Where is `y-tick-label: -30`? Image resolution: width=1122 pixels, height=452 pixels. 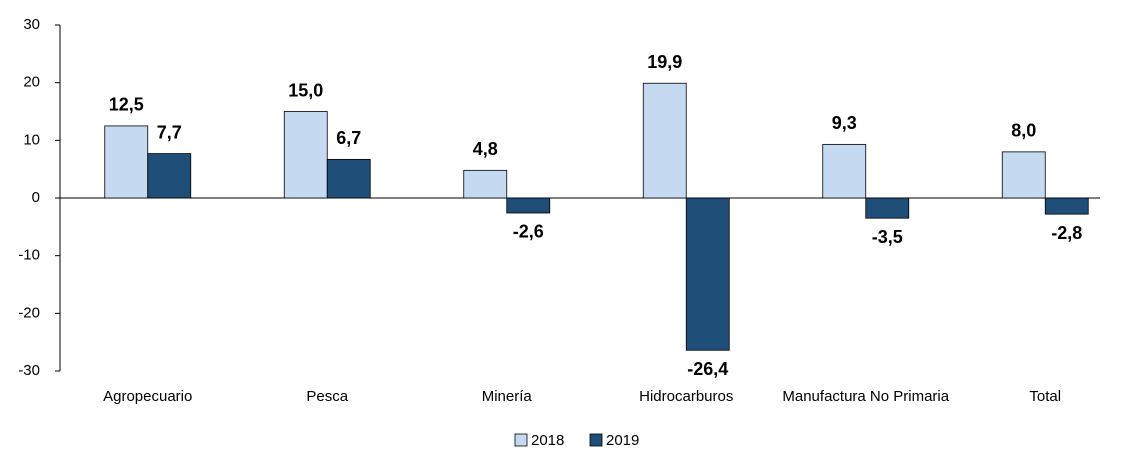
y-tick-label: -30 is located at coordinates (29, 370).